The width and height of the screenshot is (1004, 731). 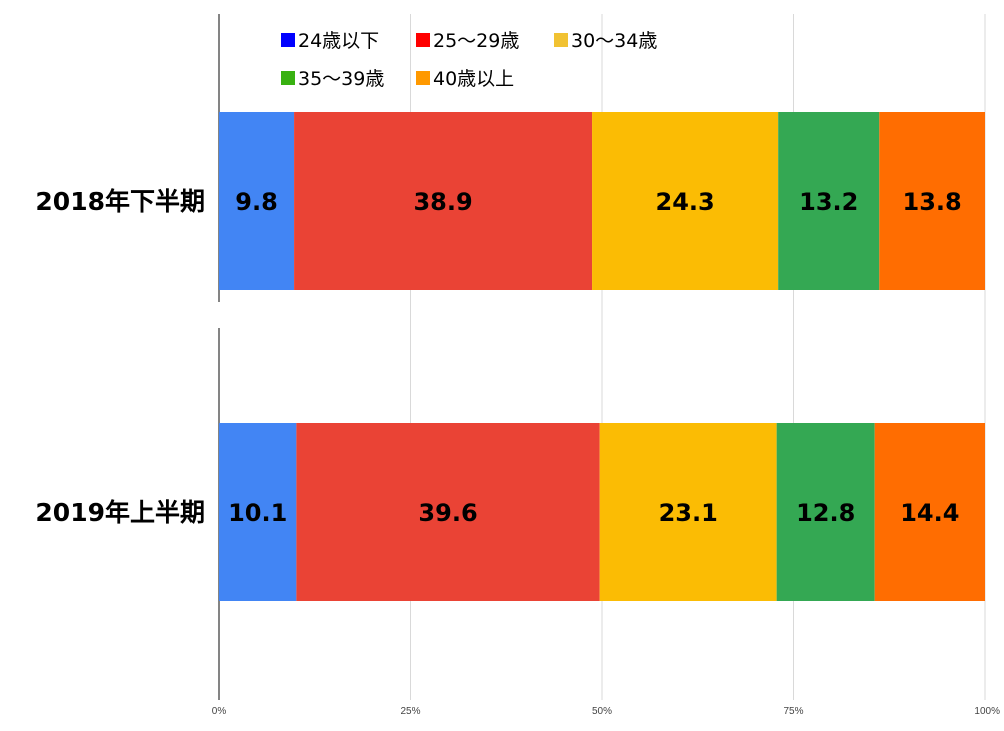 What do you see at coordinates (120, 357) in the screenshot?
I see `category-labels: 2018年下半期 2019年上半期` at bounding box center [120, 357].